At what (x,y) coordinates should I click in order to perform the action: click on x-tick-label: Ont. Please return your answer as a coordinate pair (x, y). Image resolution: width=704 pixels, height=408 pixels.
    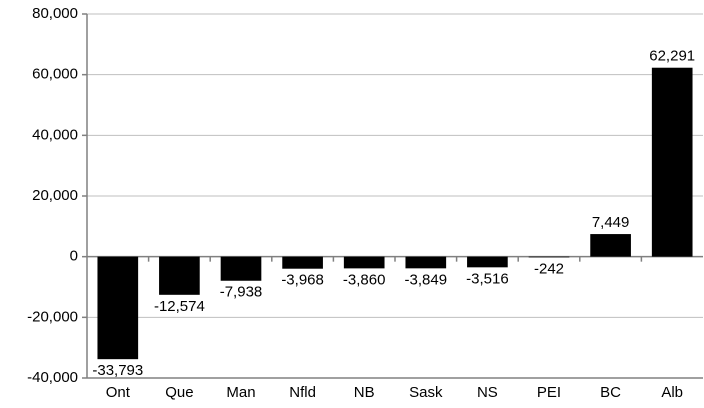
    Looking at the image, I should click on (118, 392).